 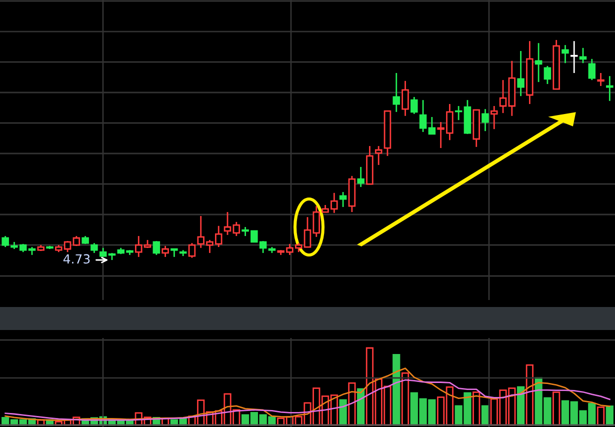 I want to click on annotation: 4.73, so click(x=76, y=259).